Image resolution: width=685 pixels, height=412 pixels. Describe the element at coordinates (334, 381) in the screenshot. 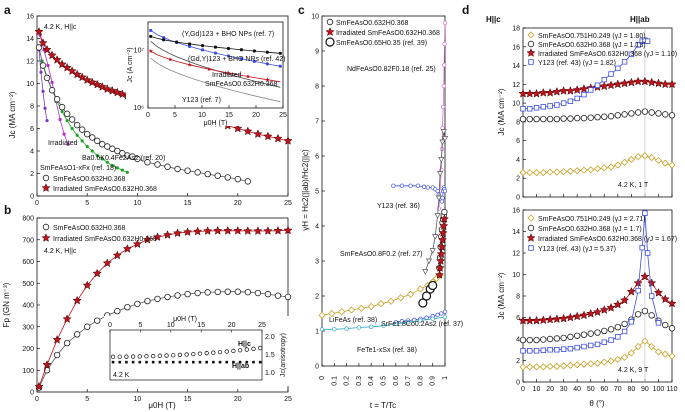

I see `x-tick-label: 0.1` at that location.